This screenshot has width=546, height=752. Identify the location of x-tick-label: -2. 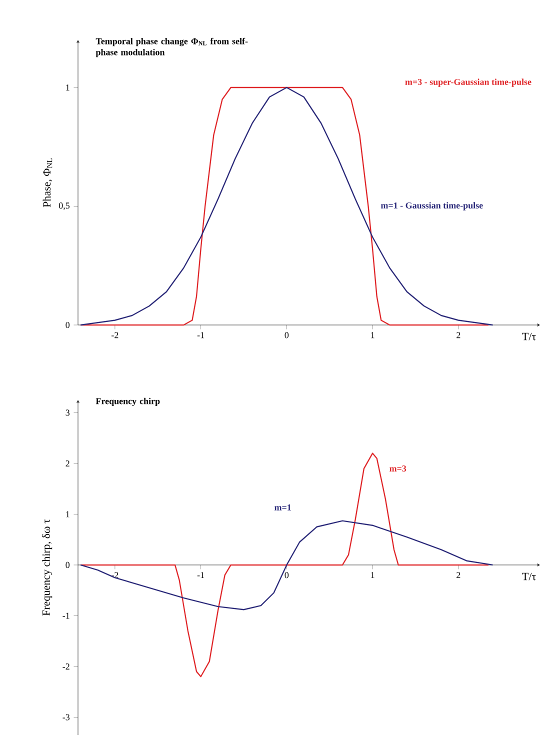
(115, 335).